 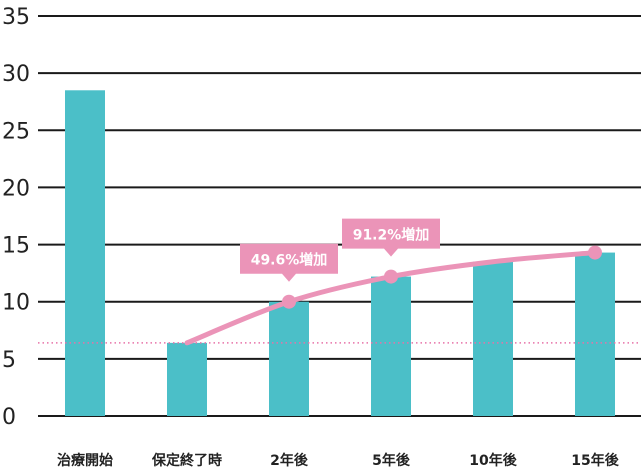 What do you see at coordinates (391, 460) in the screenshot?
I see `x-tick-label: 5年後` at bounding box center [391, 460].